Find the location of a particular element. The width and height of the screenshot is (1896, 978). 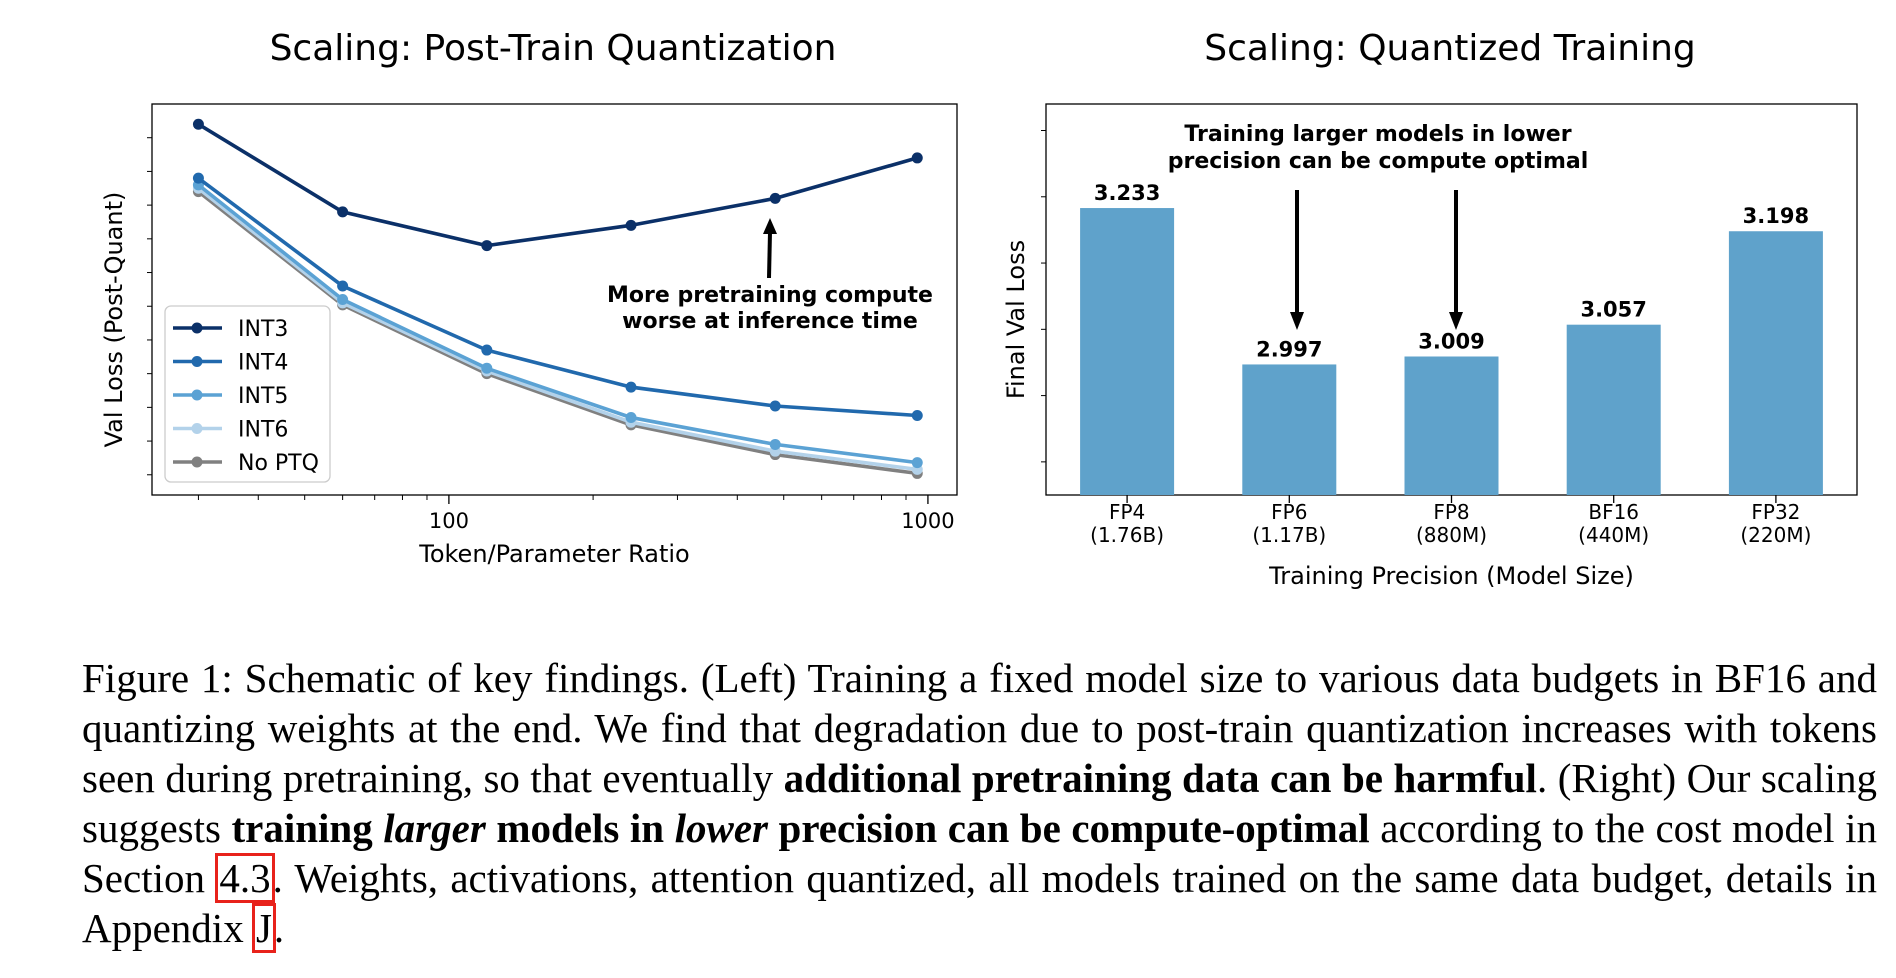

annotation-text: precision can be compute optimal is located at coordinates (1378, 161).